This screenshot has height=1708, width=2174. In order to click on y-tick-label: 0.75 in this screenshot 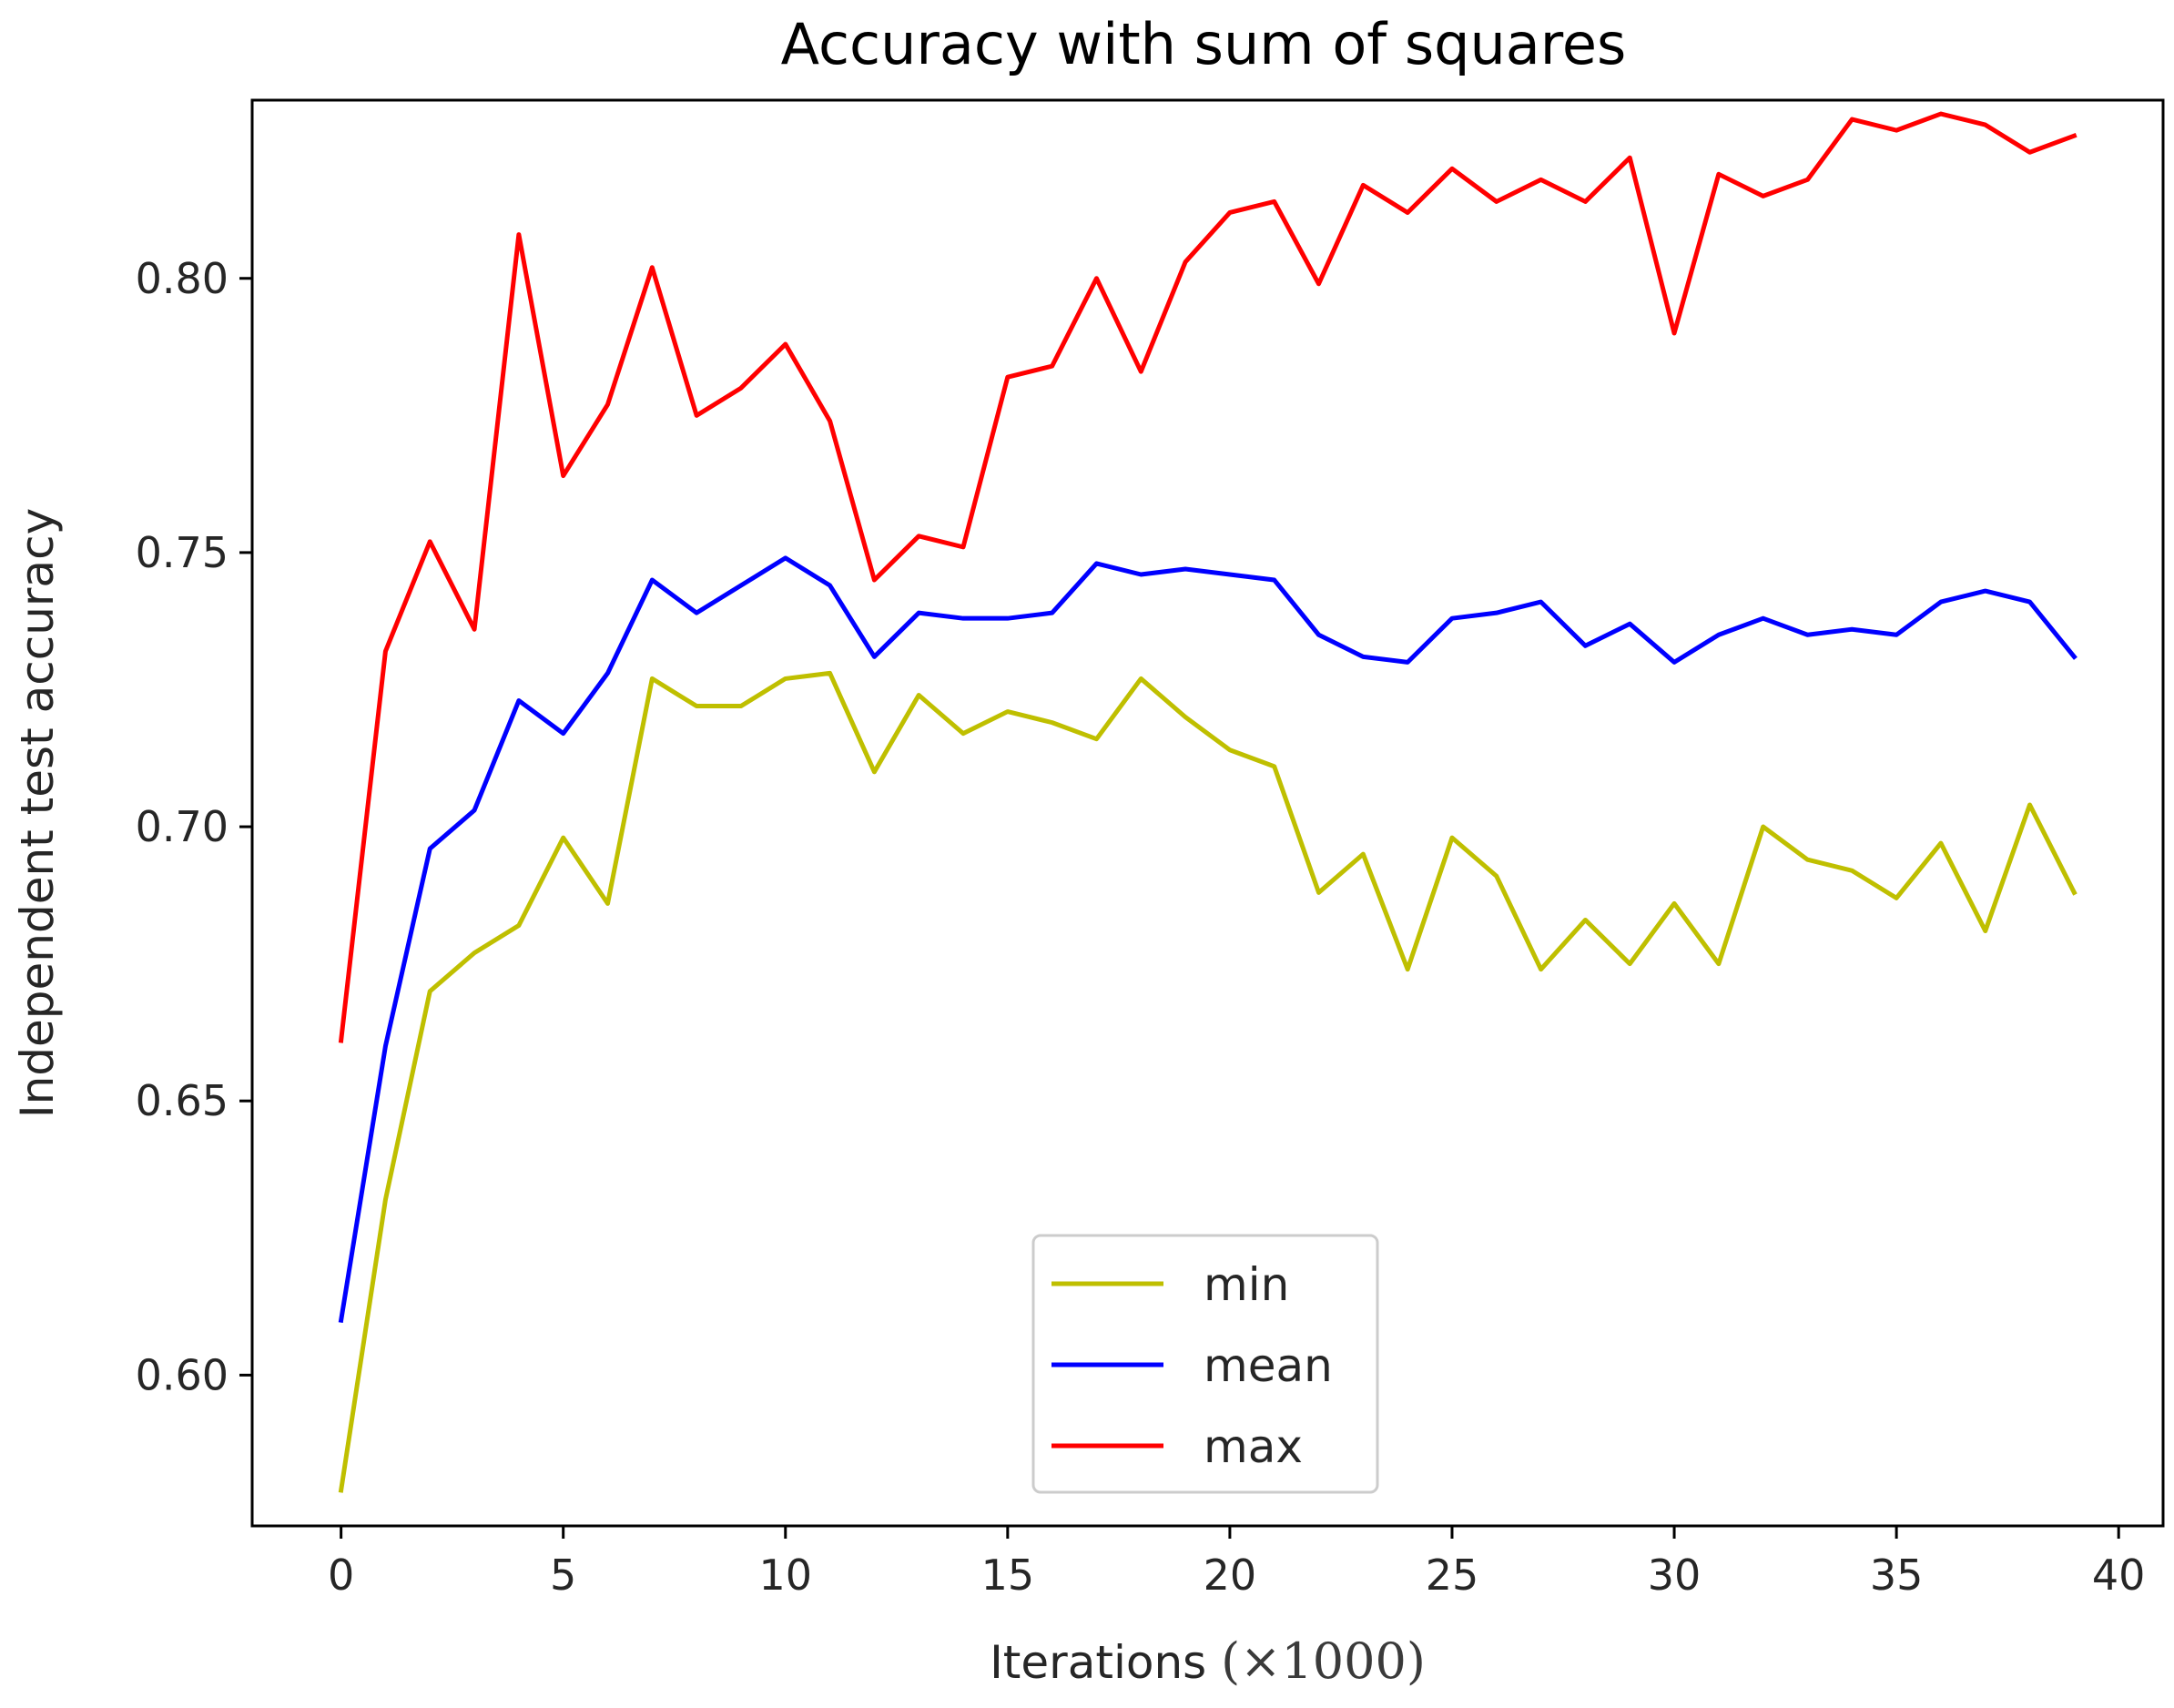, I will do `click(182, 552)`.